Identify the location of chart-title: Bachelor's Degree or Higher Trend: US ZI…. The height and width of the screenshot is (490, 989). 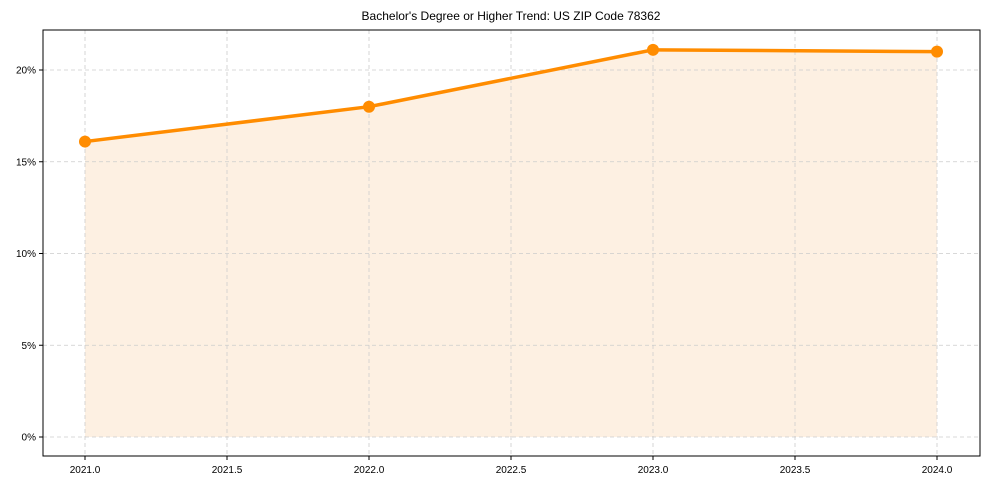
(511, 16).